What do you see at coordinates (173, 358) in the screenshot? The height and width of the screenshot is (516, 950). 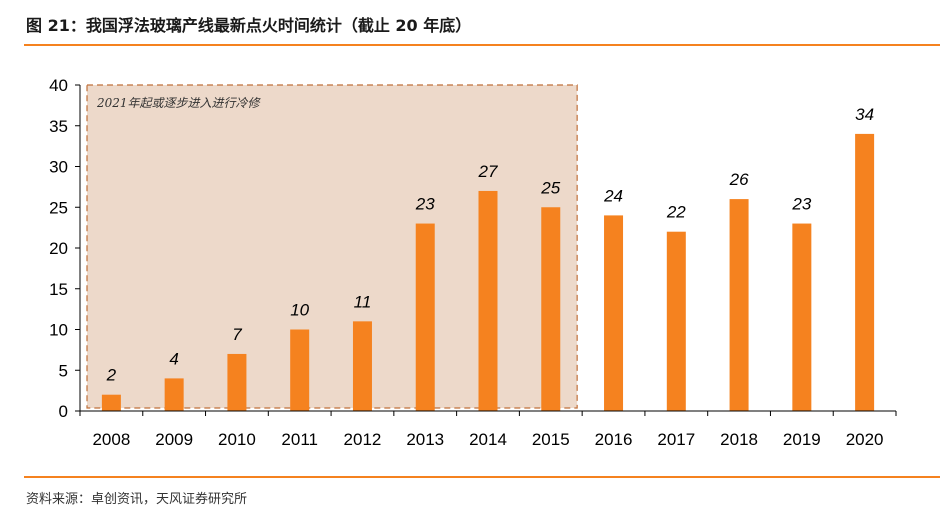 I see `data-label-2009: 4` at bounding box center [173, 358].